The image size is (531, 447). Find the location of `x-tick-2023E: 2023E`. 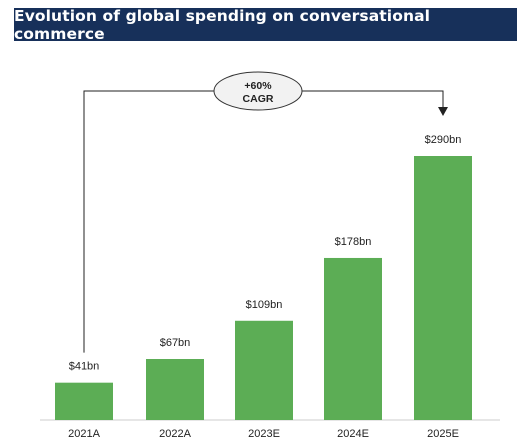

x-tick-2023E: 2023E is located at coordinates (264, 434).